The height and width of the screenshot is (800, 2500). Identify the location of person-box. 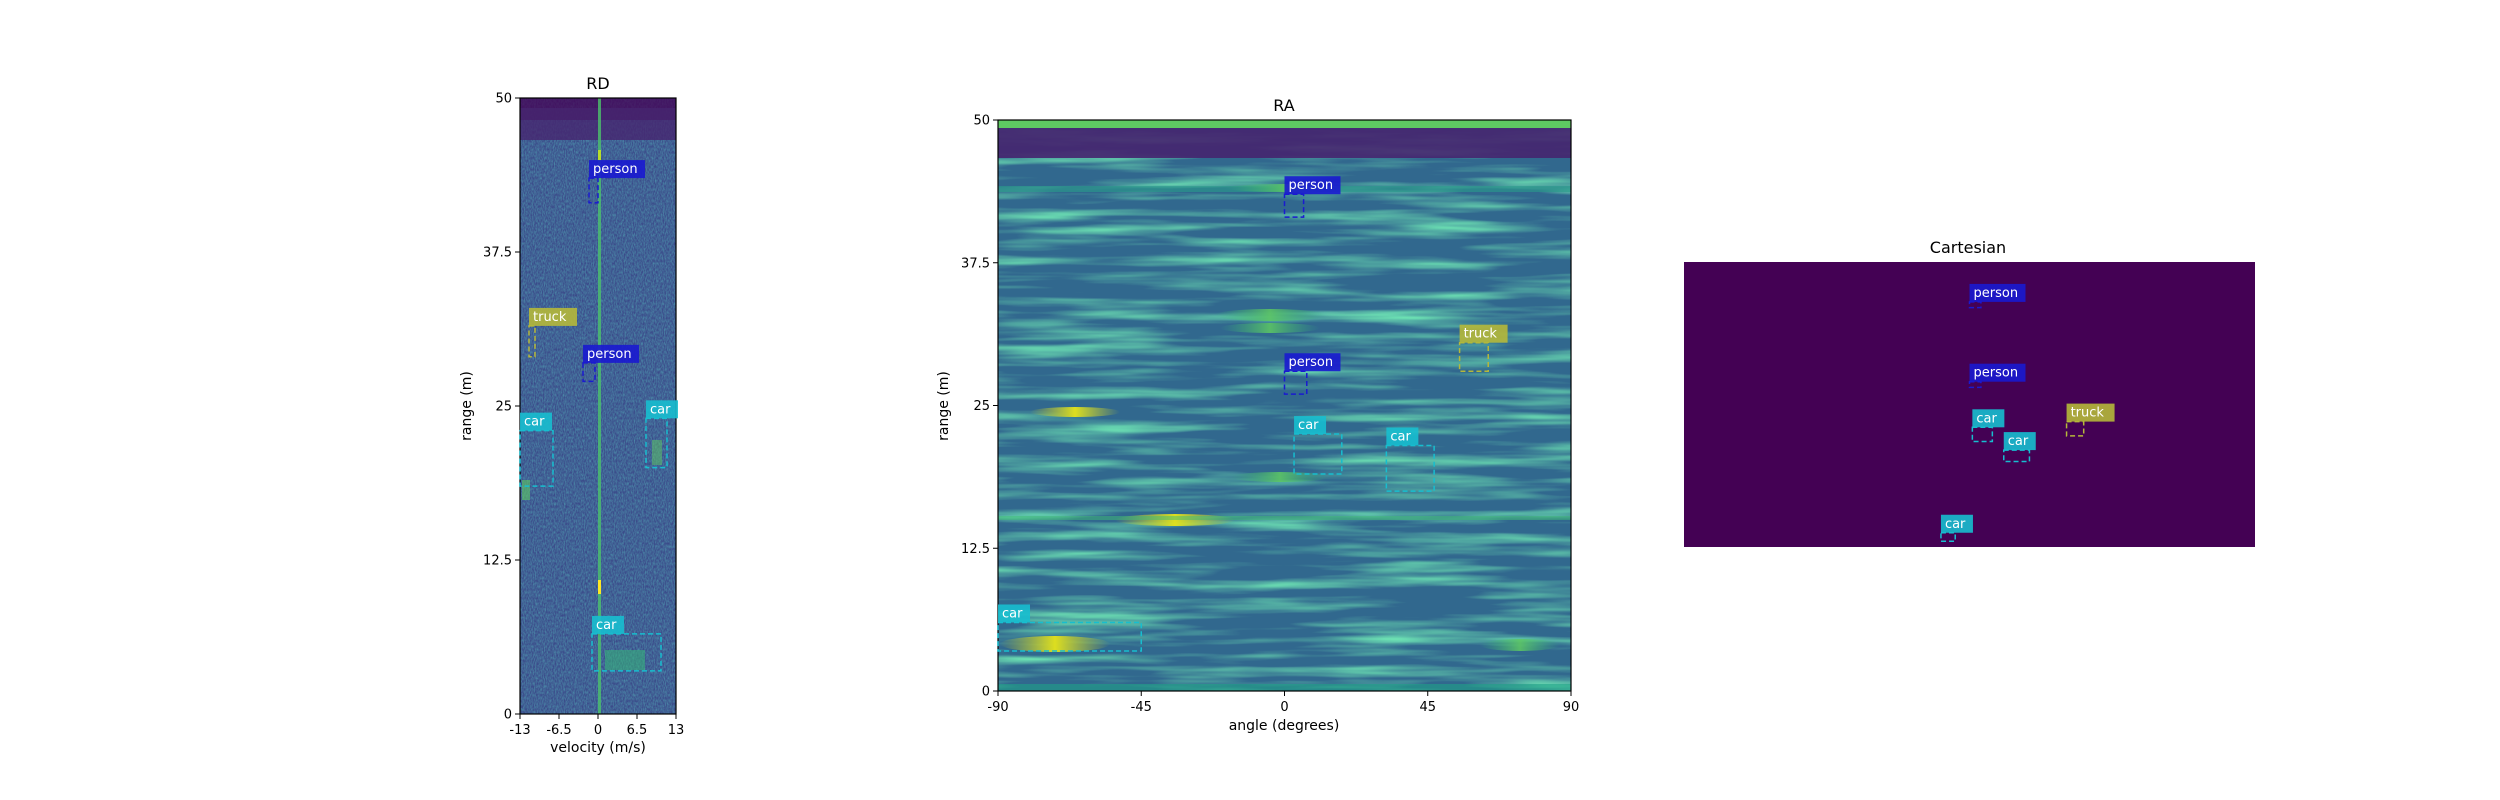
(589, 372).